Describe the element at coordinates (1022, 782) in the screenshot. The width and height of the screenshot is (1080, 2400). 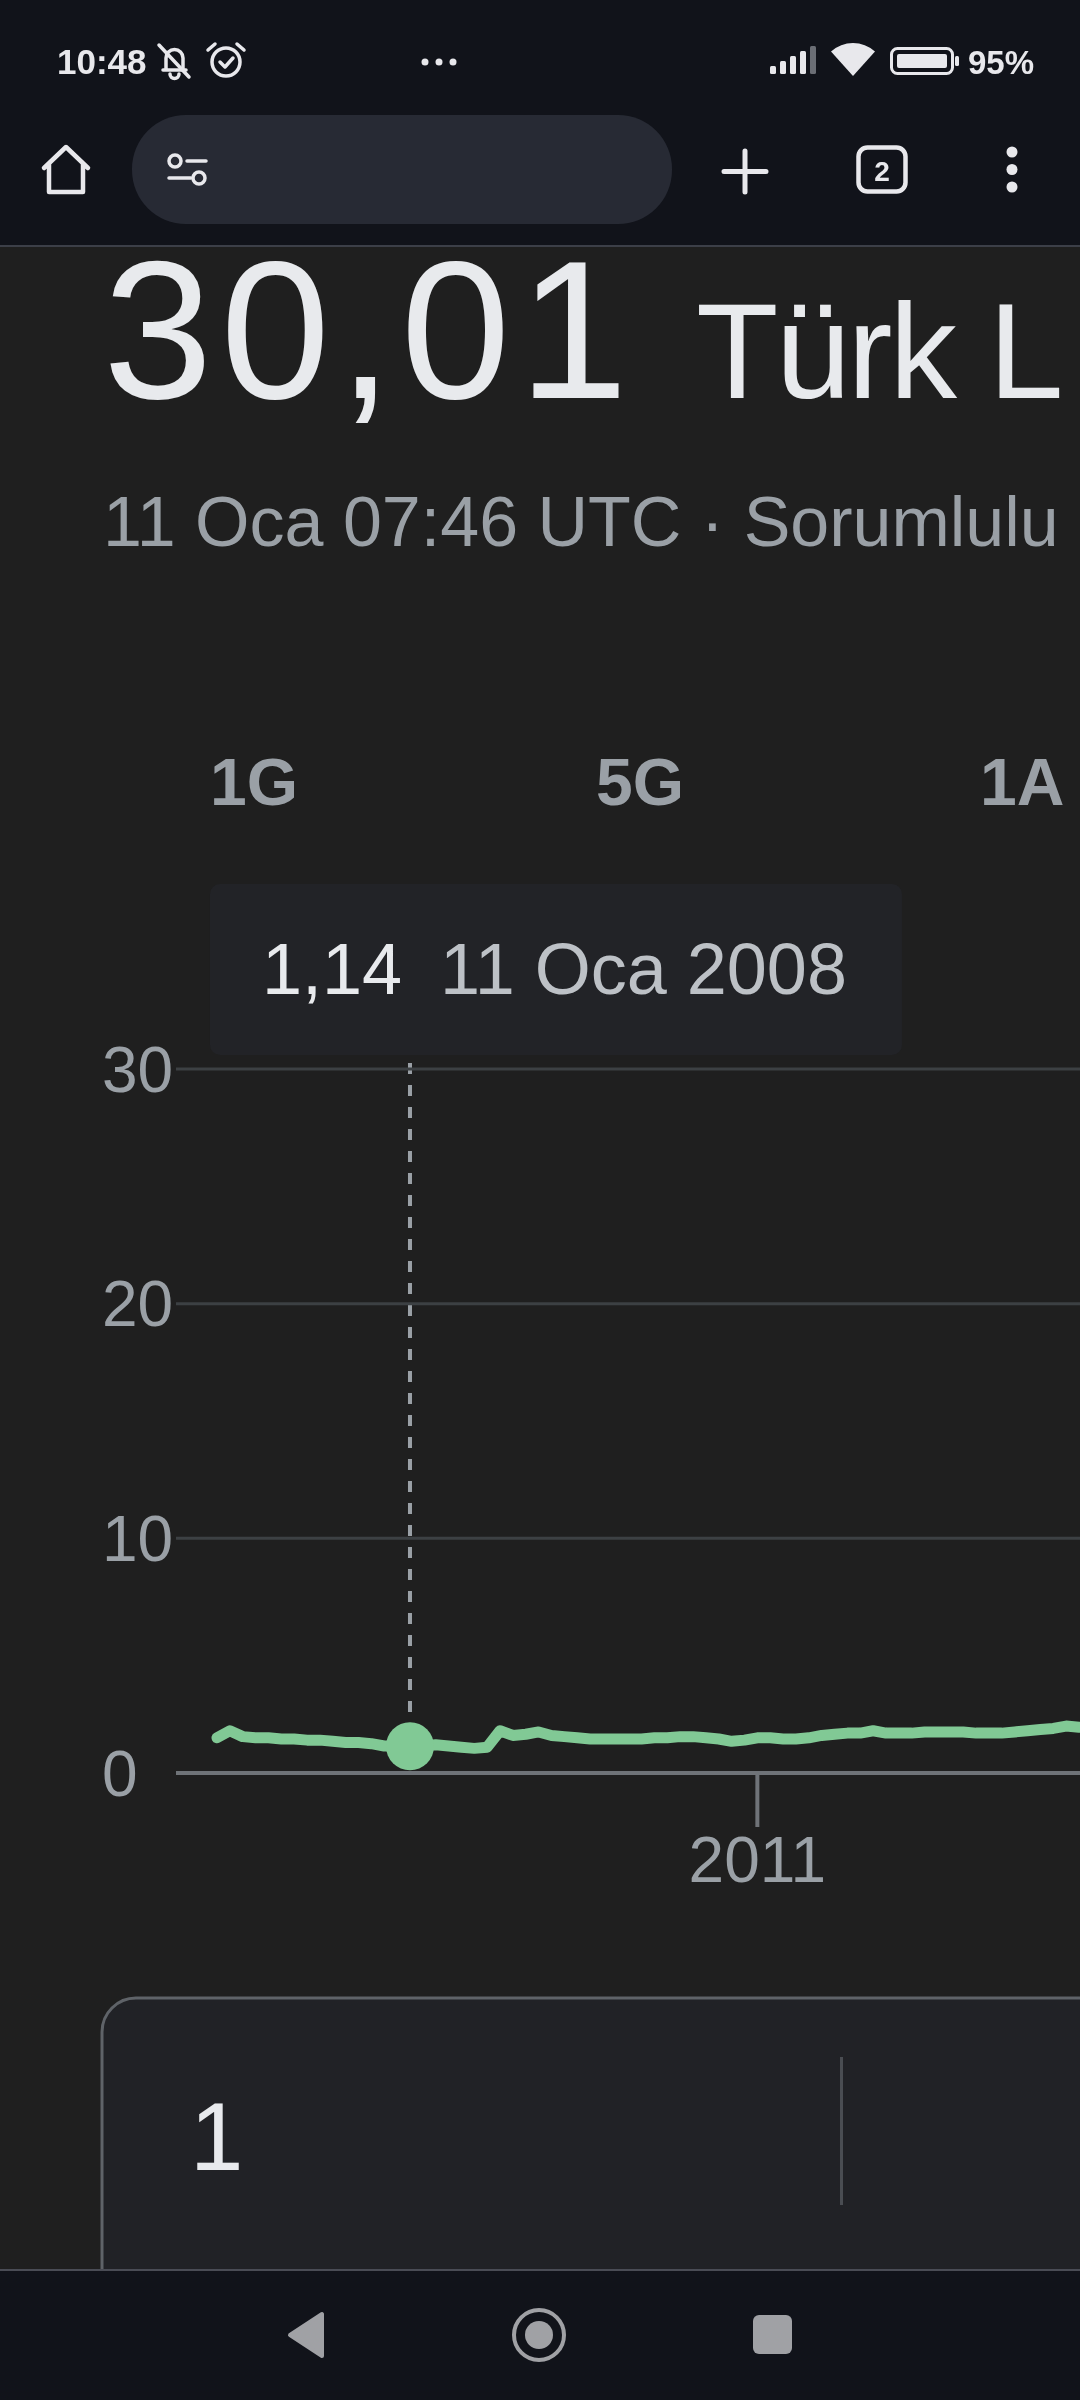
I see `text: 1A` at that location.